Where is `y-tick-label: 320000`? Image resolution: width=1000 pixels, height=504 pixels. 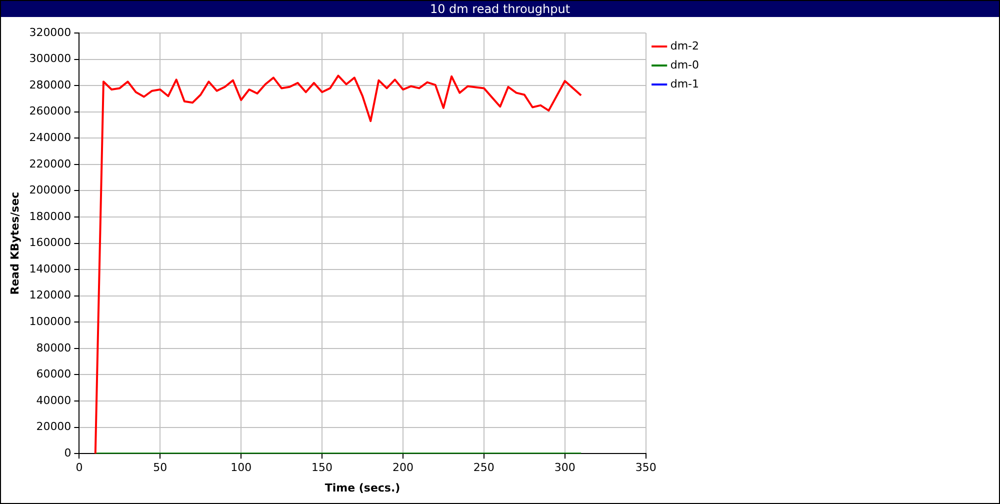 y-tick-label: 320000 is located at coordinates (50, 32).